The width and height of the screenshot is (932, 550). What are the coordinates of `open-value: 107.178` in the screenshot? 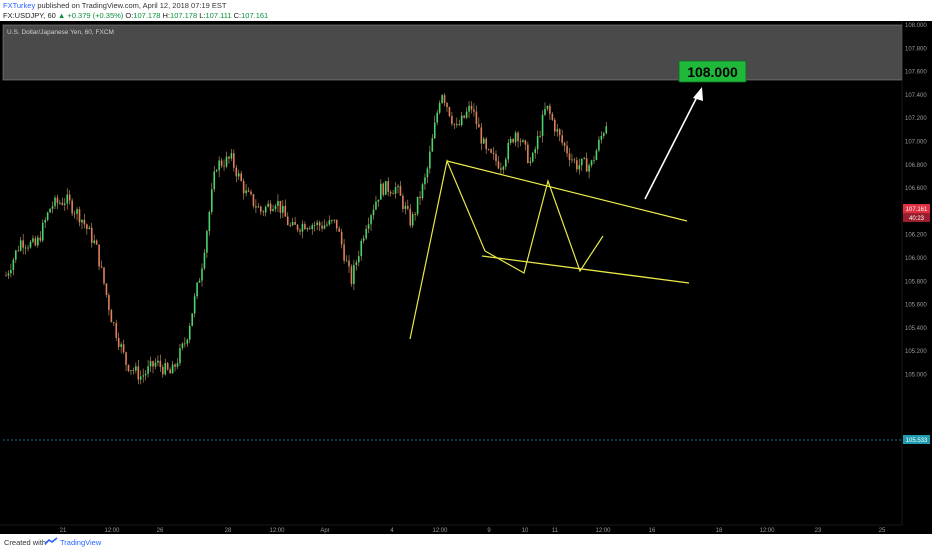 It's located at (147, 15).